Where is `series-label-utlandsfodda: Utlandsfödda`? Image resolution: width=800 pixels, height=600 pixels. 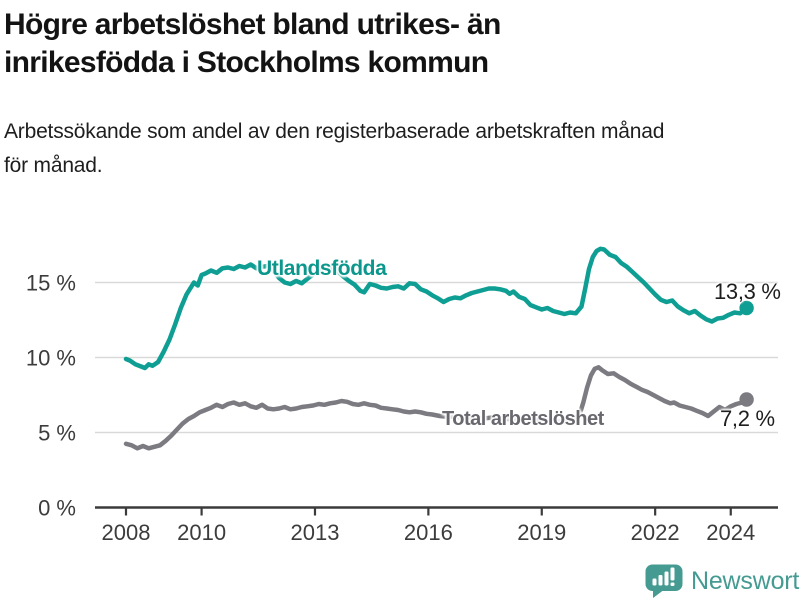 series-label-utlandsfodda: Utlandsfödda is located at coordinates (322, 268).